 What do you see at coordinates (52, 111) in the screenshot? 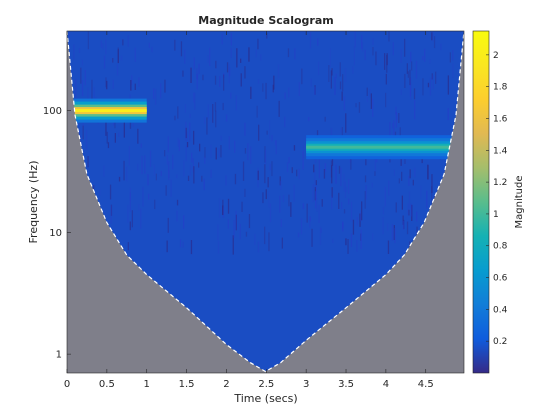
I see `y-tick-label: 100` at bounding box center [52, 111].